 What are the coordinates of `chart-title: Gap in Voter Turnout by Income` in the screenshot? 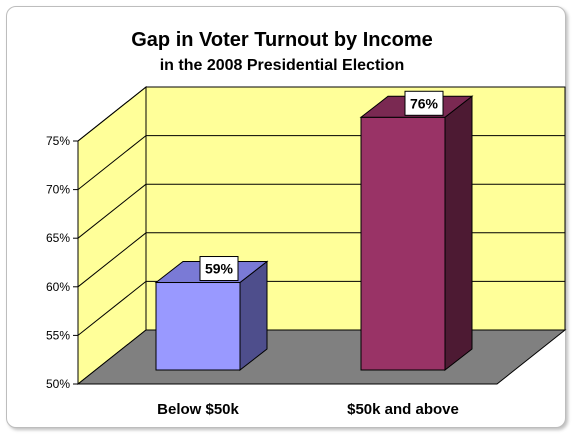 It's located at (282, 40).